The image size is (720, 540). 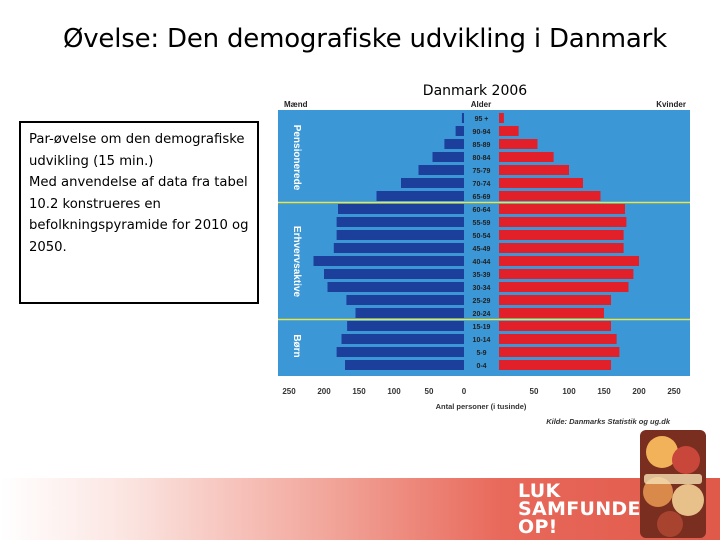 I want to click on age-tick-label: 95 +, so click(x=482, y=119).